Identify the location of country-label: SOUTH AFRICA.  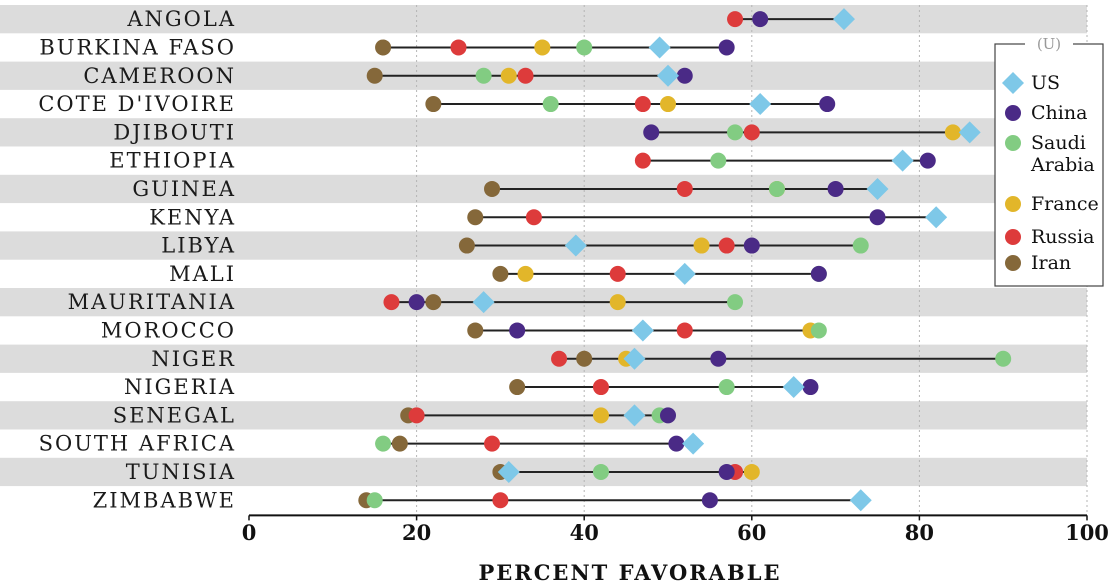
(137, 444).